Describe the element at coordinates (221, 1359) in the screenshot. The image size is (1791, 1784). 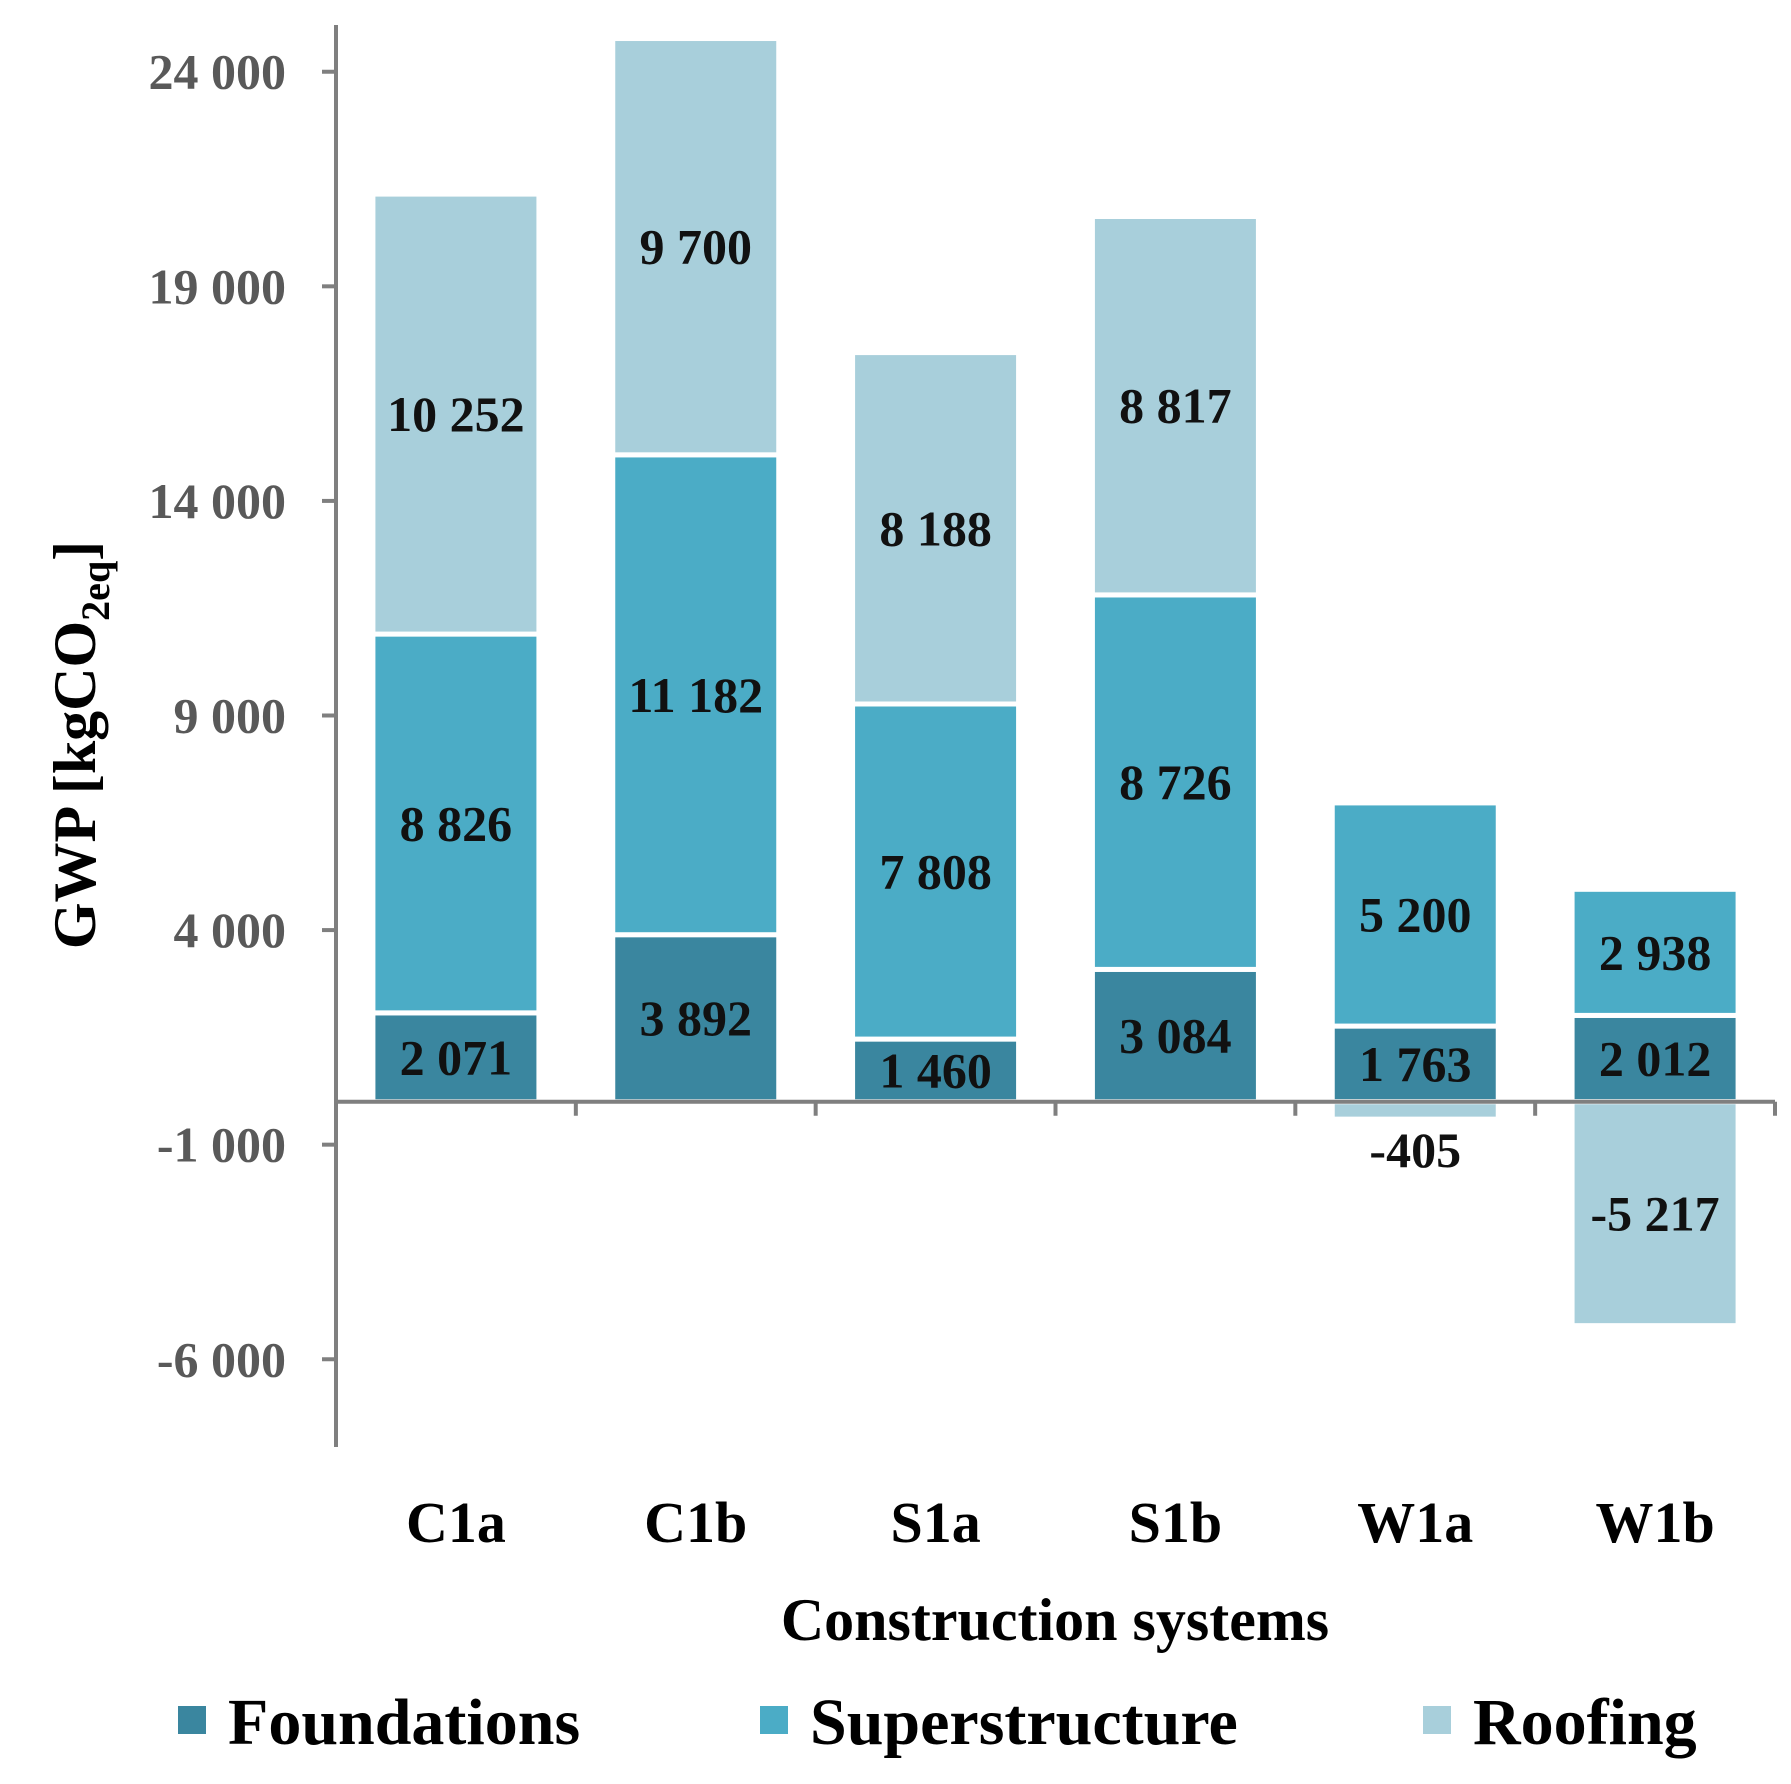
I see `y-tick-label: -6 000` at that location.